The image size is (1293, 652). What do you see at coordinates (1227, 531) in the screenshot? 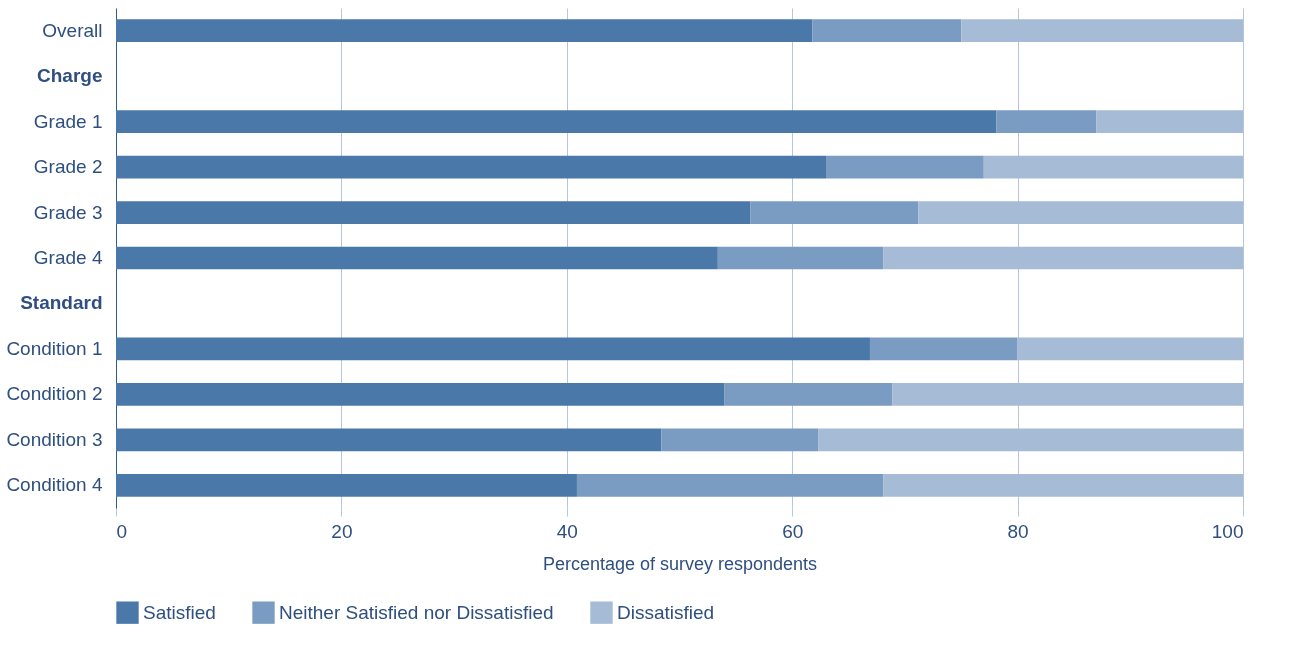
I see `x-tick-label: 100` at bounding box center [1227, 531].